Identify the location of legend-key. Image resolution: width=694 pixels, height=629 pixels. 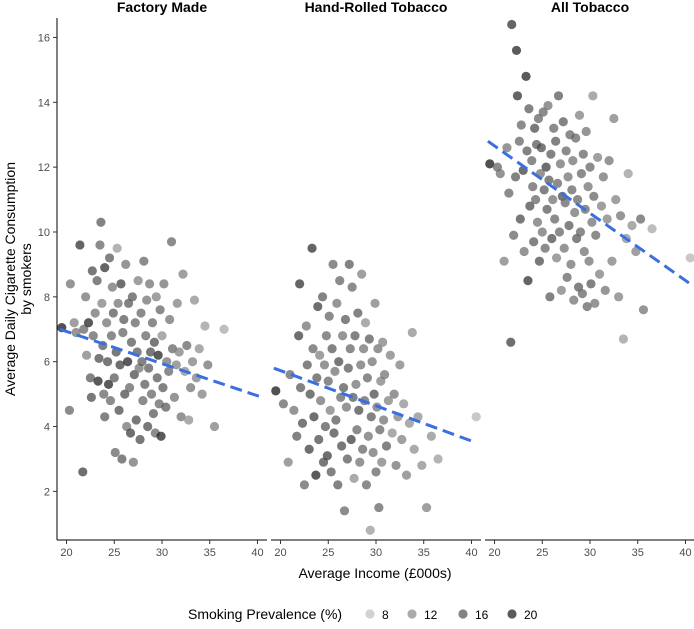
(412, 614).